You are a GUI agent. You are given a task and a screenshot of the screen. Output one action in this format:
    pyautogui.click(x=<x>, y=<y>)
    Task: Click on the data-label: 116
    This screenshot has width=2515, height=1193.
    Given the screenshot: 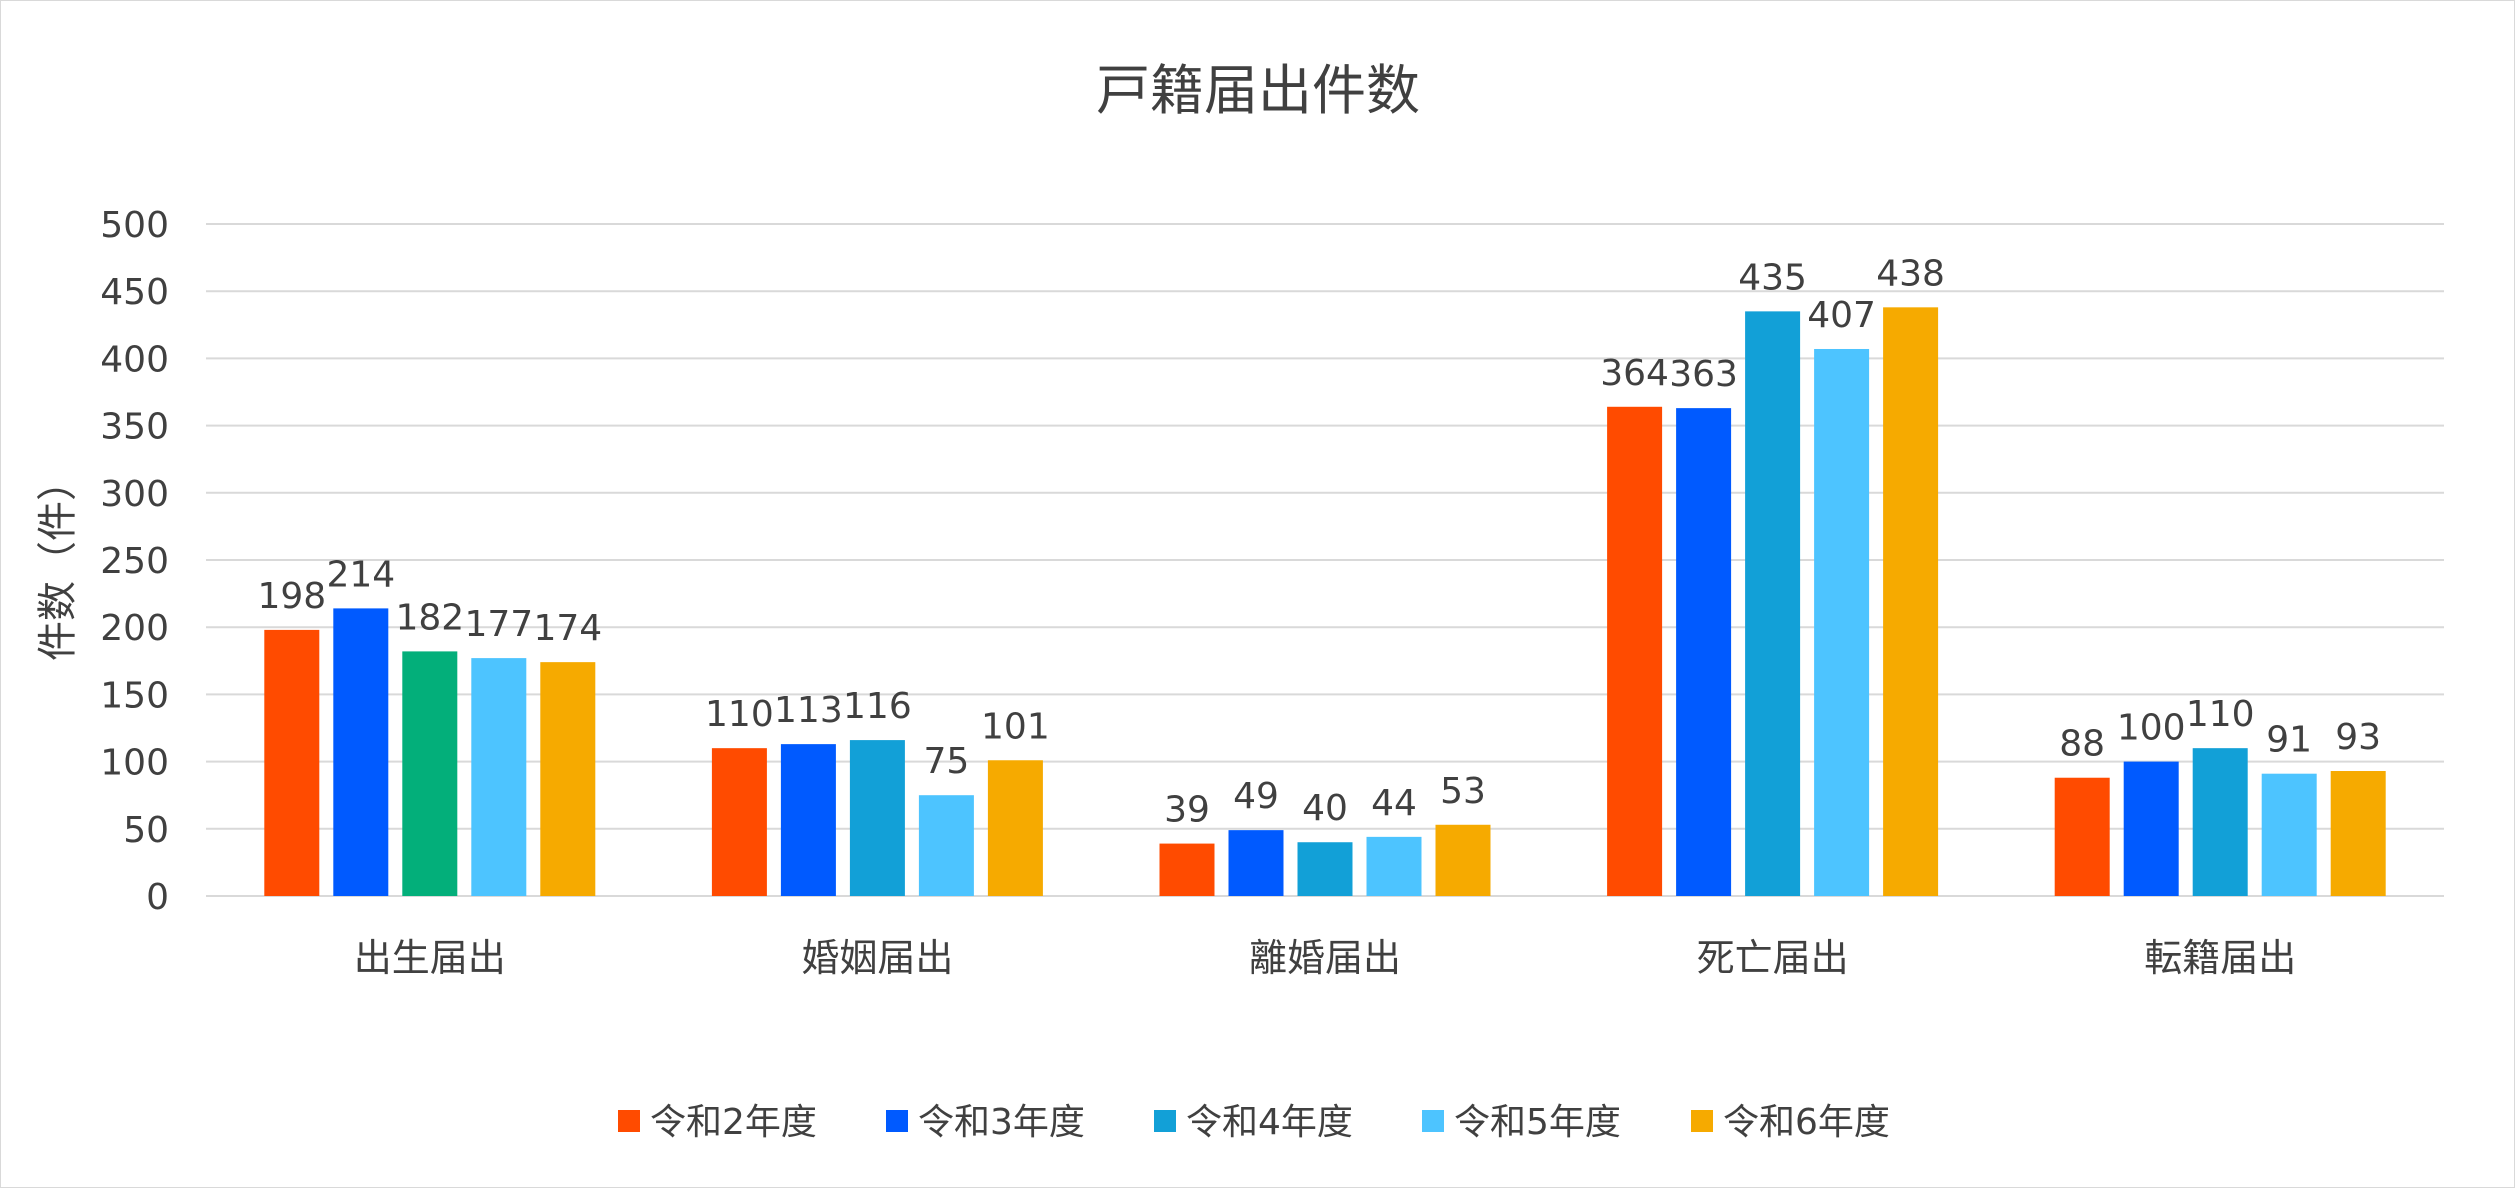 What is the action you would take?
    pyautogui.click(x=877, y=706)
    